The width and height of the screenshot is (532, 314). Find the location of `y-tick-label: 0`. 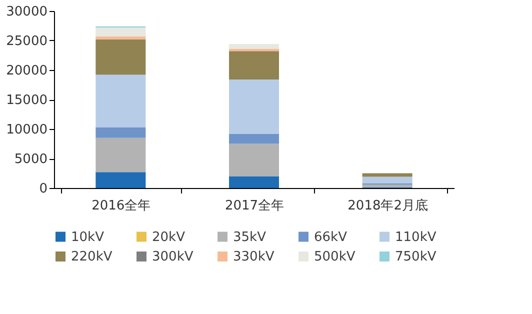

y-tick-label: 0 is located at coordinates (43, 189).